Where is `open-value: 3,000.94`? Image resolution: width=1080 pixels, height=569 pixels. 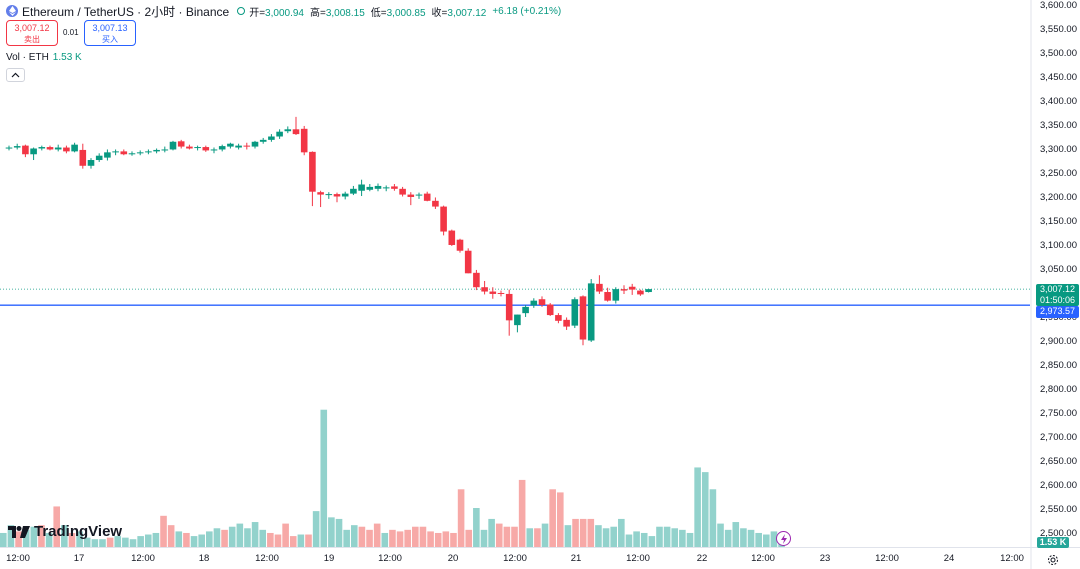
open-value: 3,000.94 is located at coordinates (284, 13).